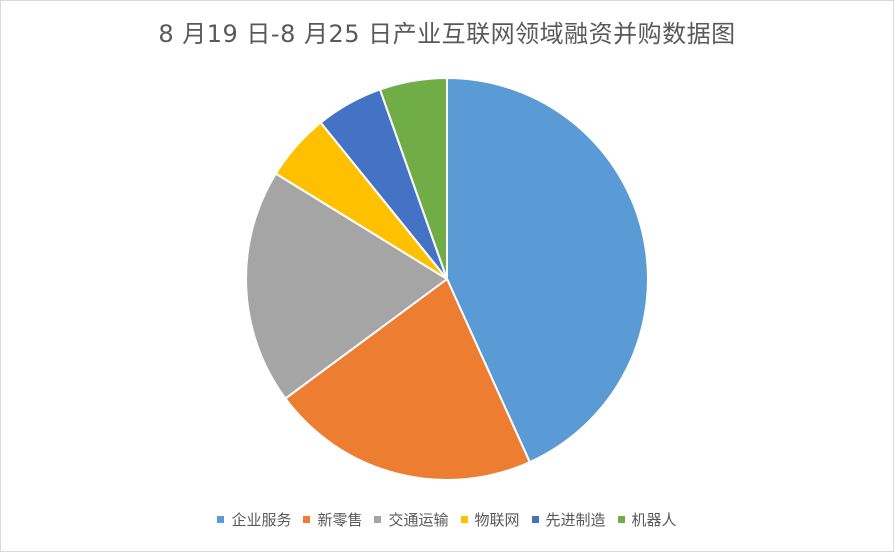  I want to click on legend-item-5: 机器人, so click(647, 519).